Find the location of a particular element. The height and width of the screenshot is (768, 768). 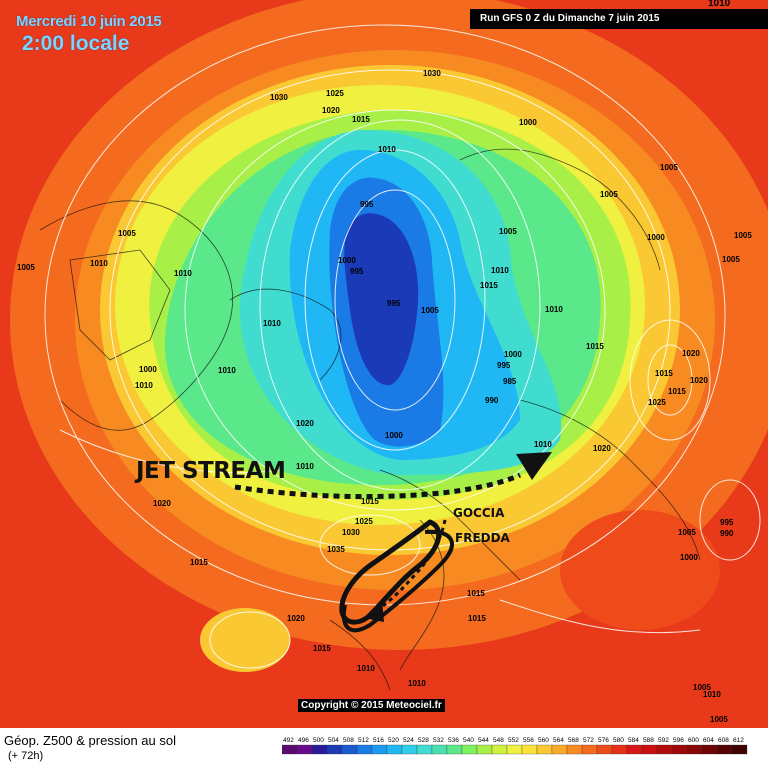

scale-tick-label: 556 is located at coordinates (528, 740).